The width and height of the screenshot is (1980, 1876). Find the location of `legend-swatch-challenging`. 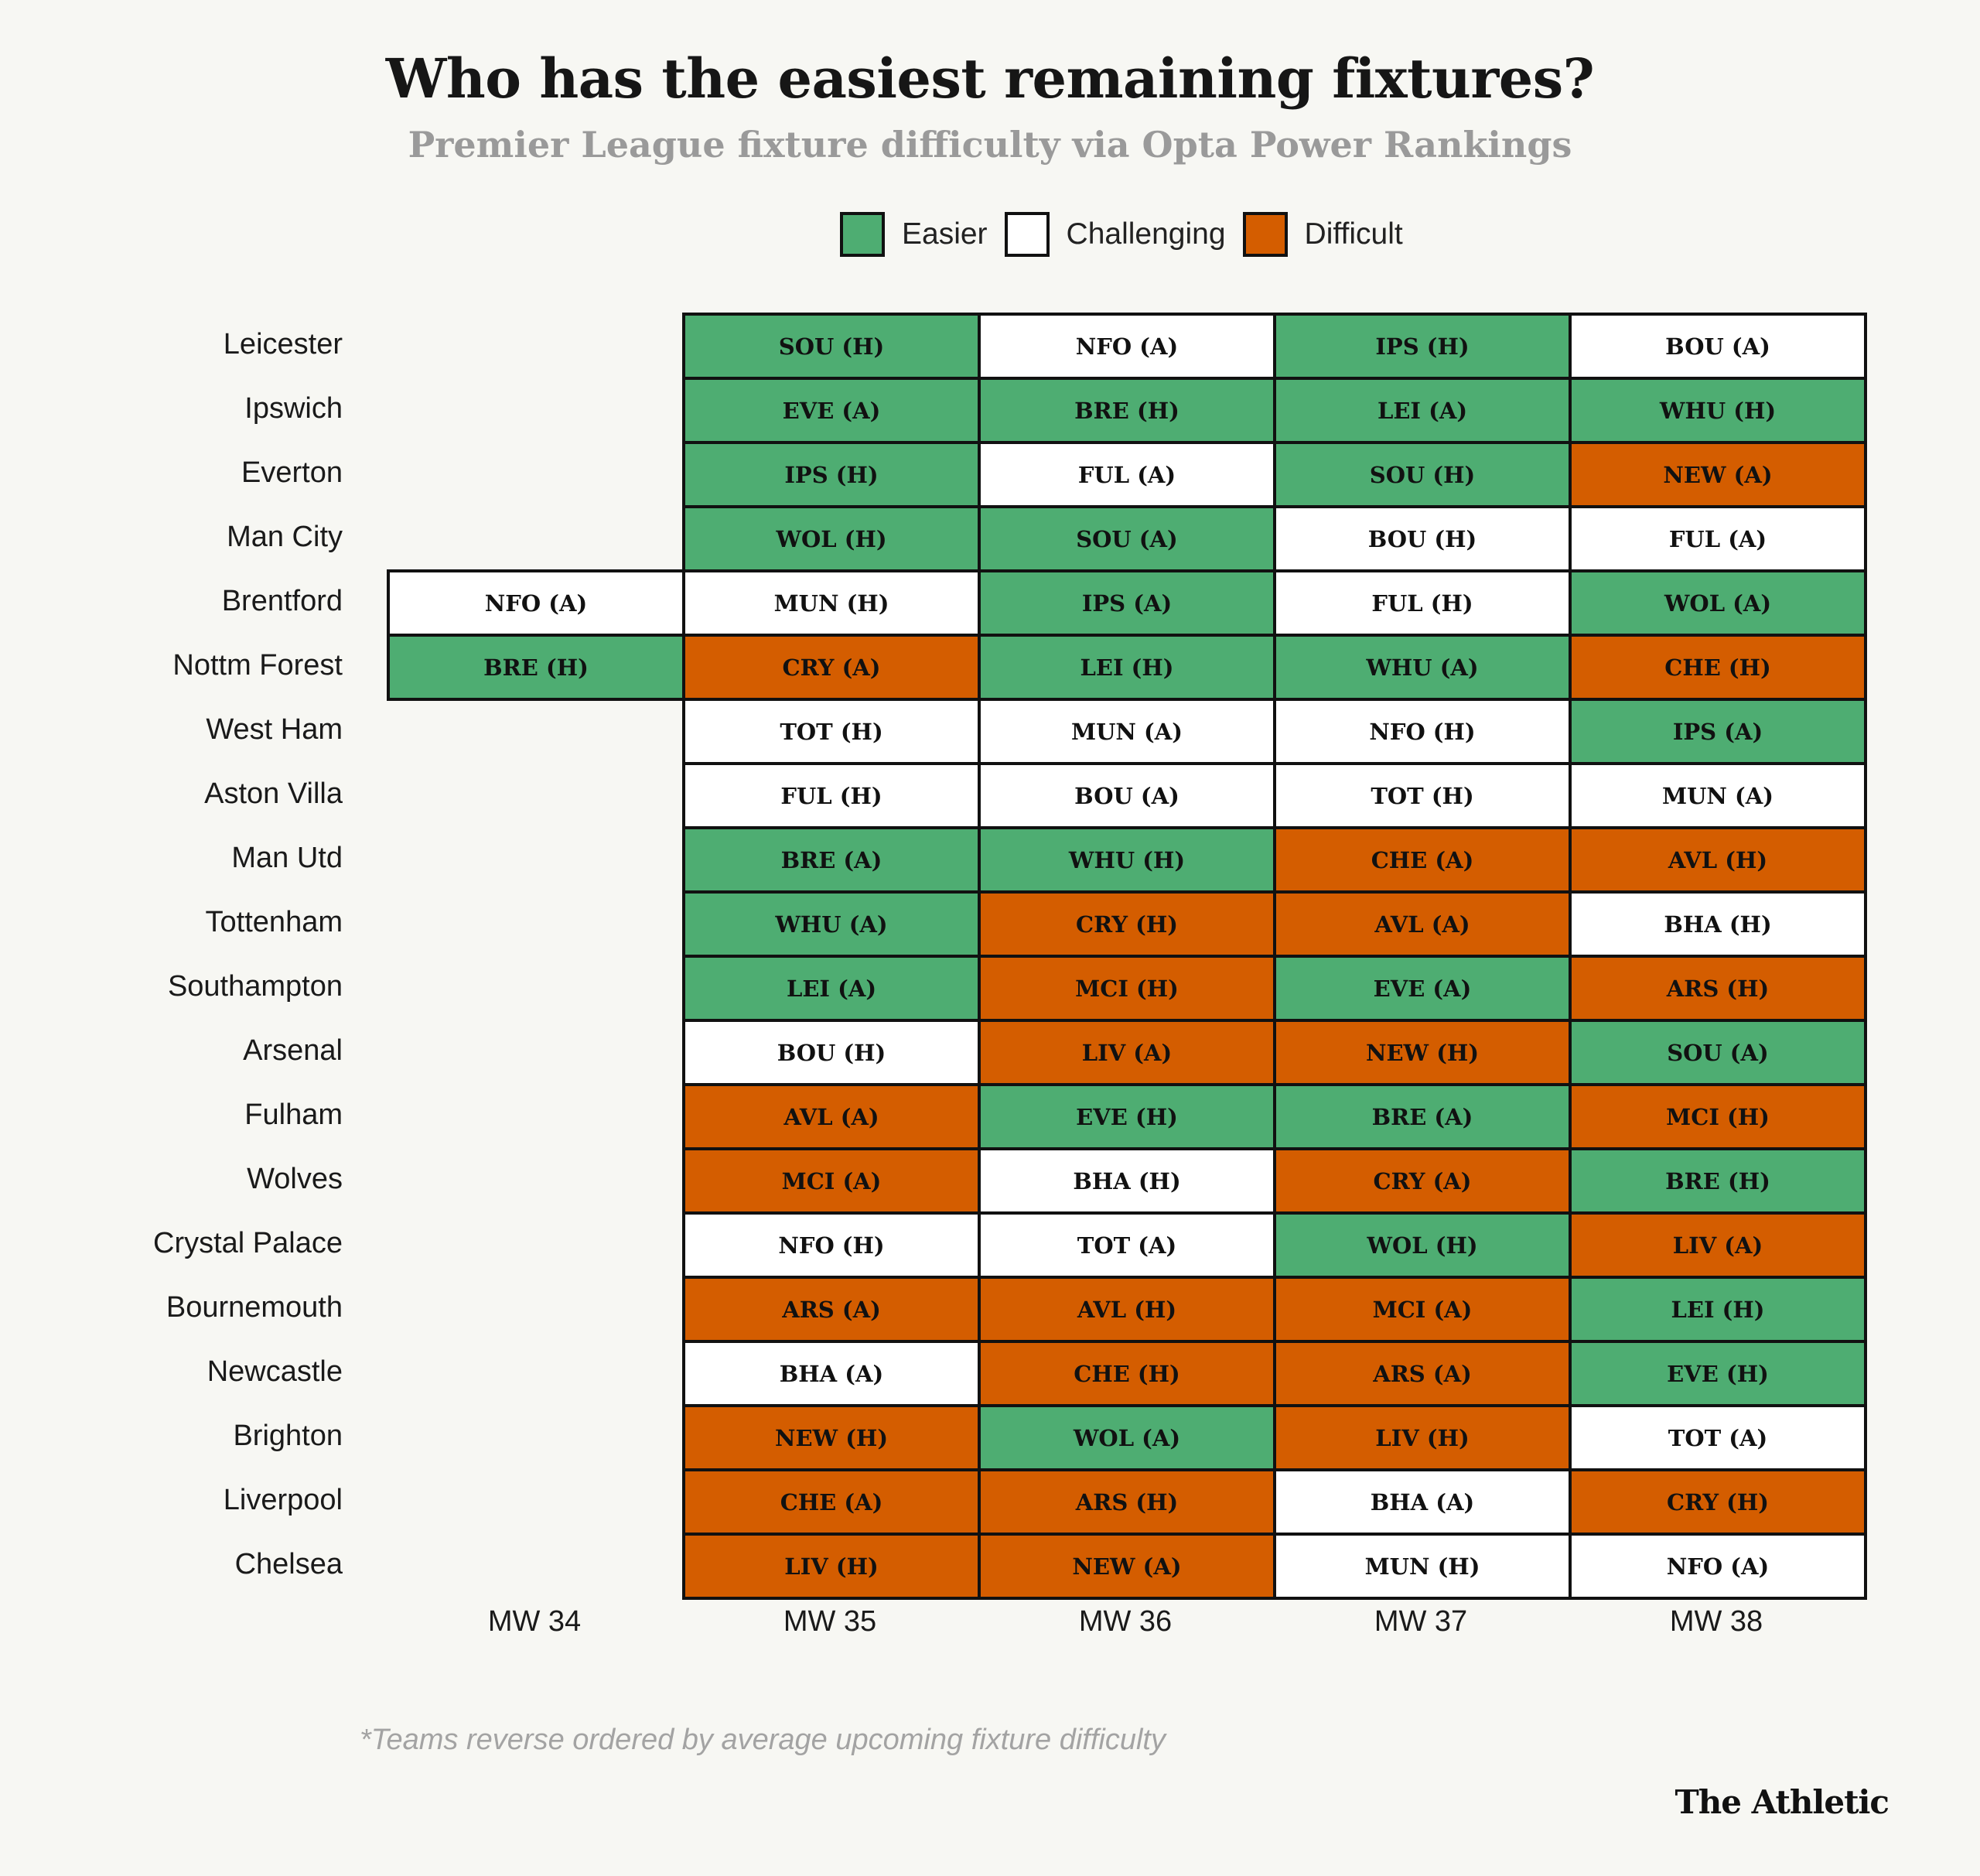

legend-swatch-challenging is located at coordinates (1027, 234).